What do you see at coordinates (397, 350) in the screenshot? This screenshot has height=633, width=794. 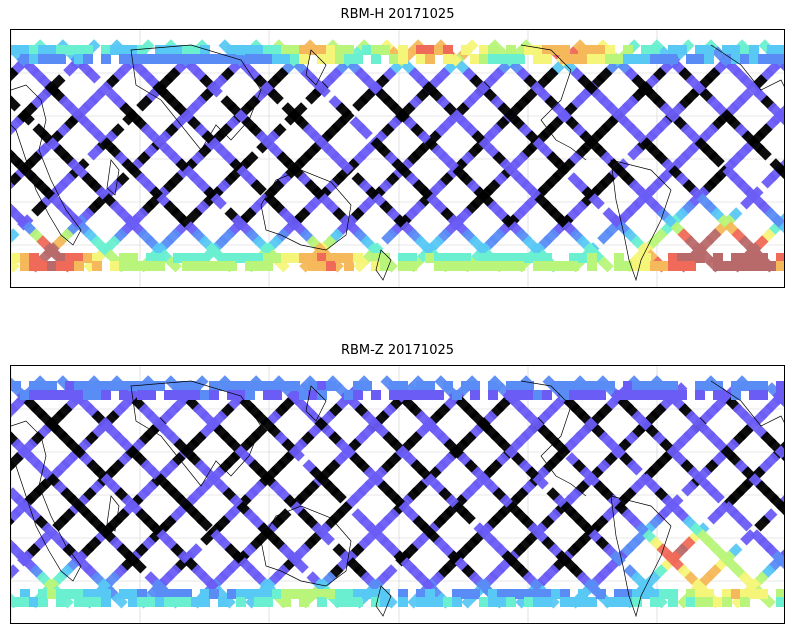 I see `map-title: RBM-Z 20171025` at bounding box center [397, 350].